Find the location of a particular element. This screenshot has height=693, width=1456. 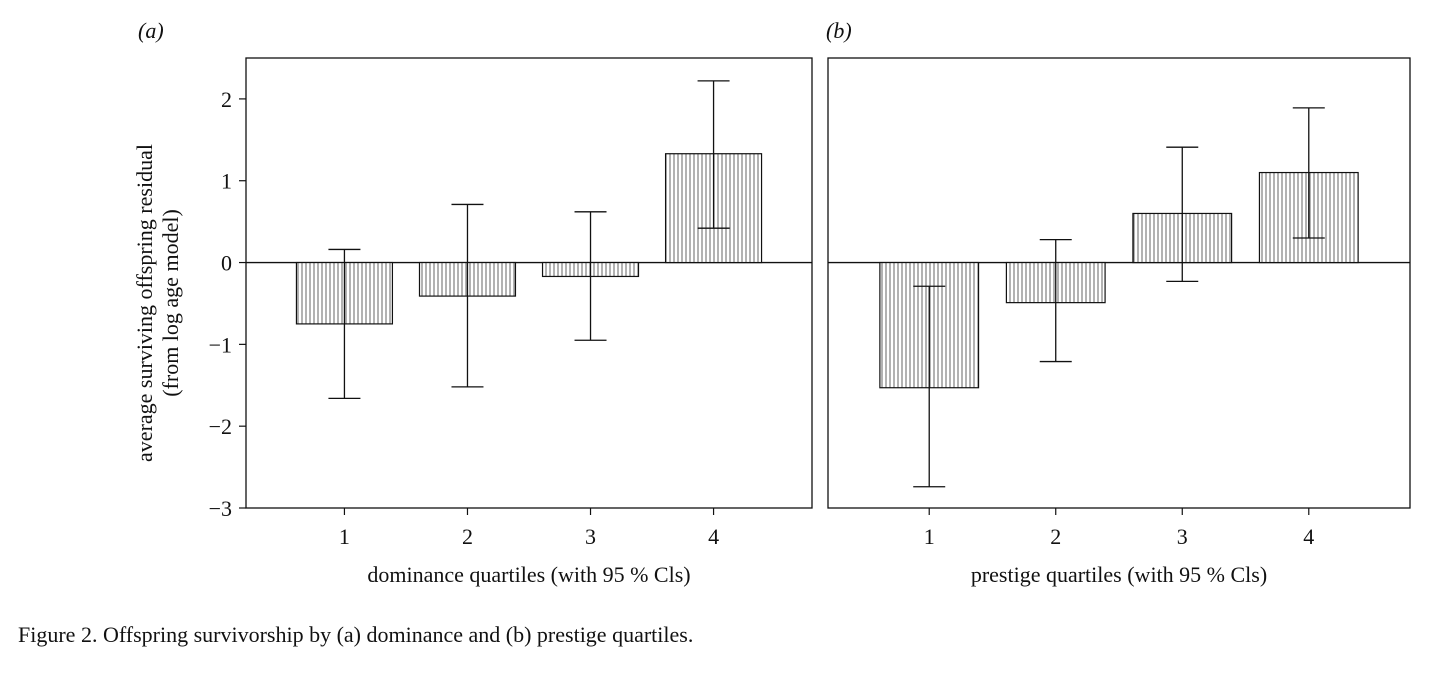

y-tick-label: −1 is located at coordinates (220, 344).